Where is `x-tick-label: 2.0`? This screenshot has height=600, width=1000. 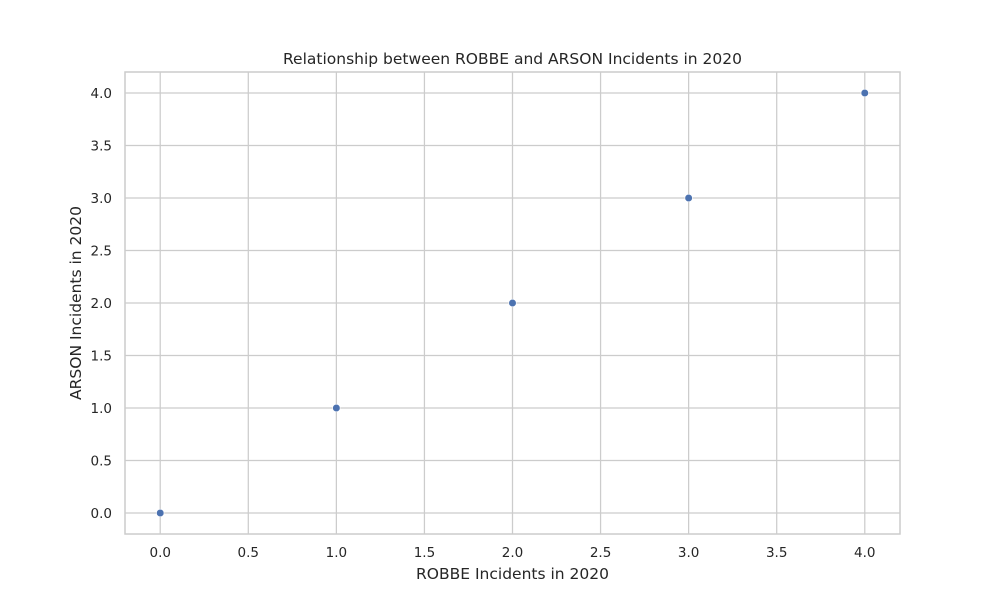
x-tick-label: 2.0 is located at coordinates (512, 553).